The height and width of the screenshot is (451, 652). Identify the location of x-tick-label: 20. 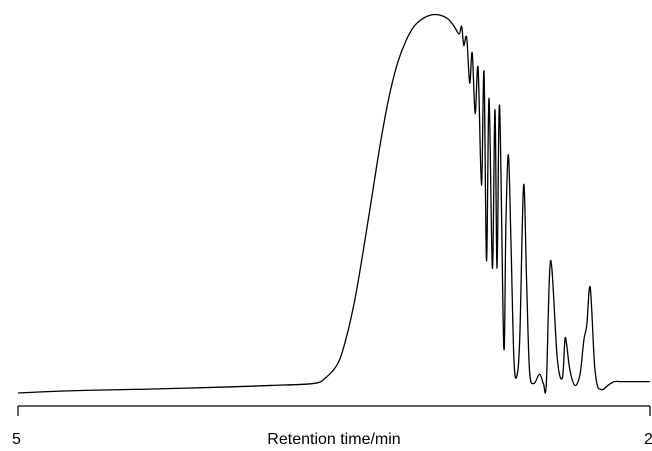
(648, 439).